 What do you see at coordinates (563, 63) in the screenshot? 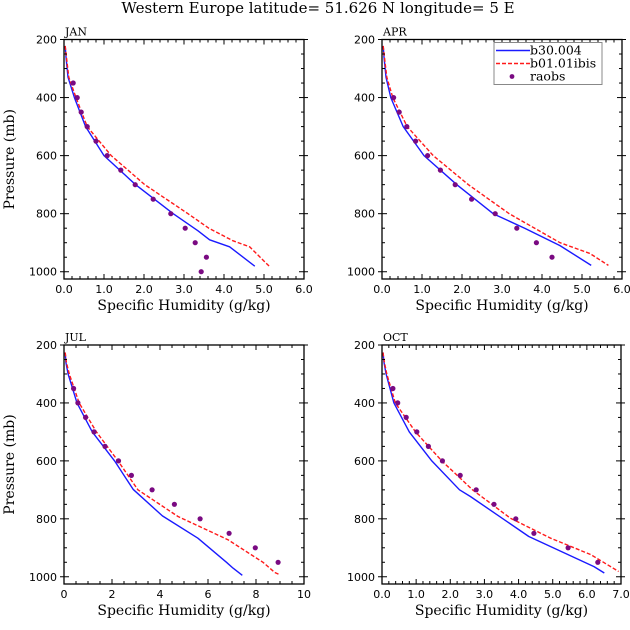
I see `legend-label: b01.01ibis` at bounding box center [563, 63].